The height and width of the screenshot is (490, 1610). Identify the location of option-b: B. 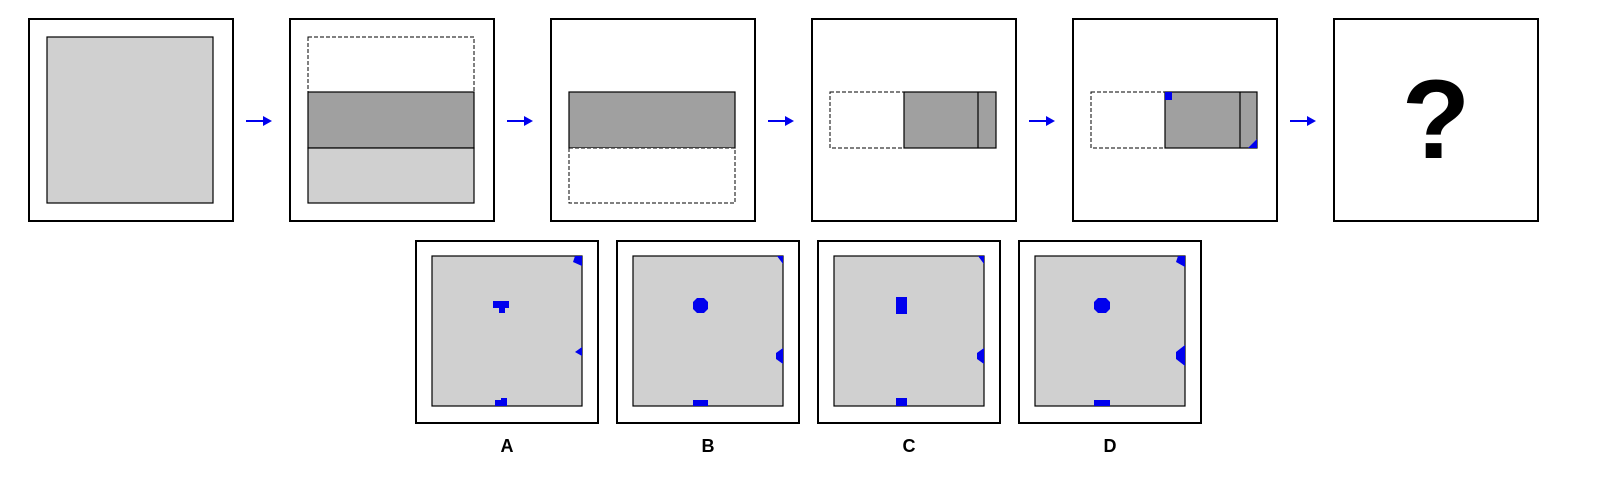
(708, 348).